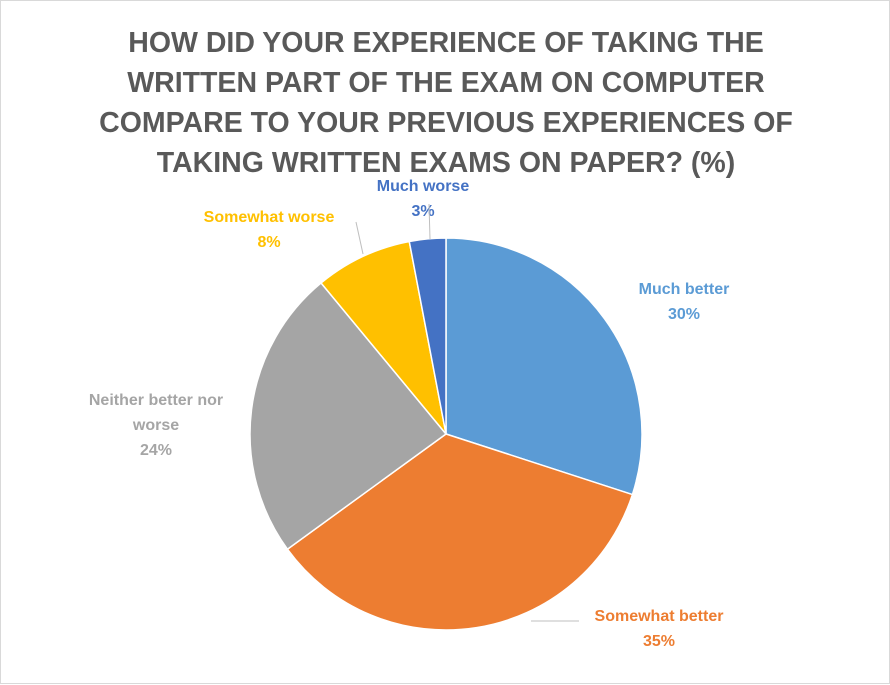 This screenshot has height=685, width=890. I want to click on data-label-value: 24%, so click(156, 450).